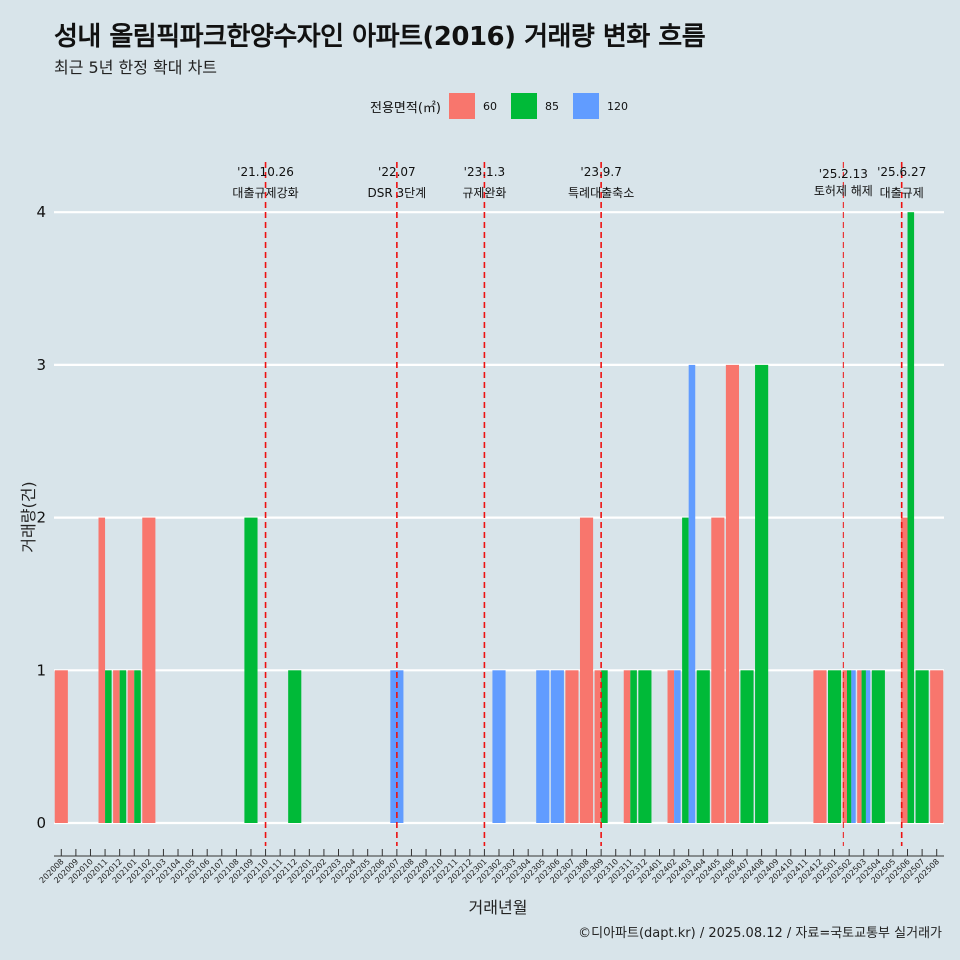 The width and height of the screenshot is (960, 960). Describe the element at coordinates (28, 516) in the screenshot. I see `y-axis-title: 거래량(건)` at that location.